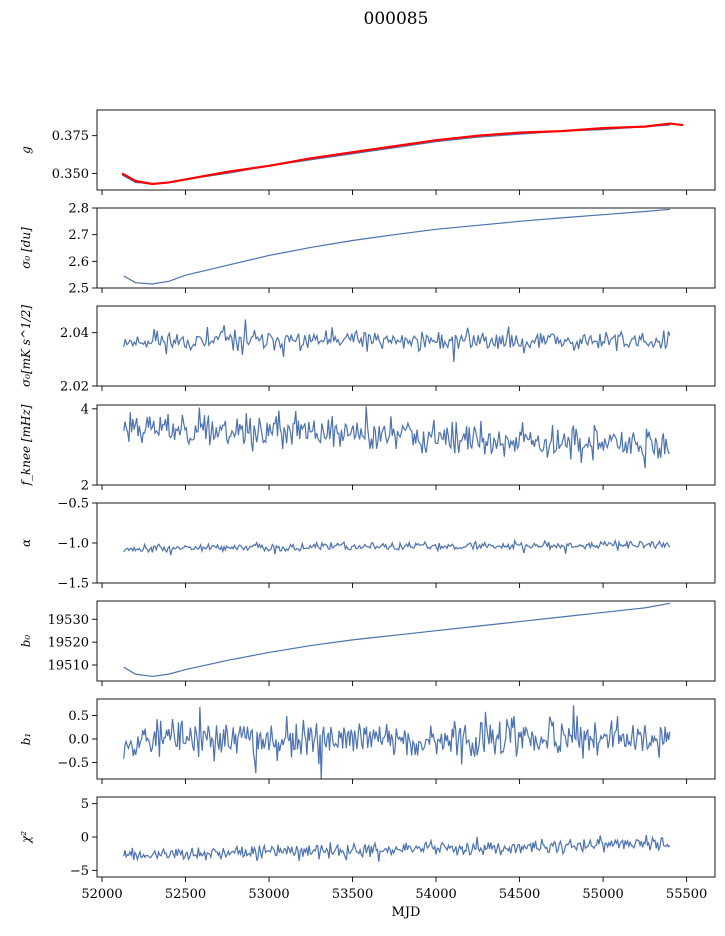 The height and width of the screenshot is (936, 725). I want to click on y-axis-label: σ₀[mK s^1/2], so click(26, 346).